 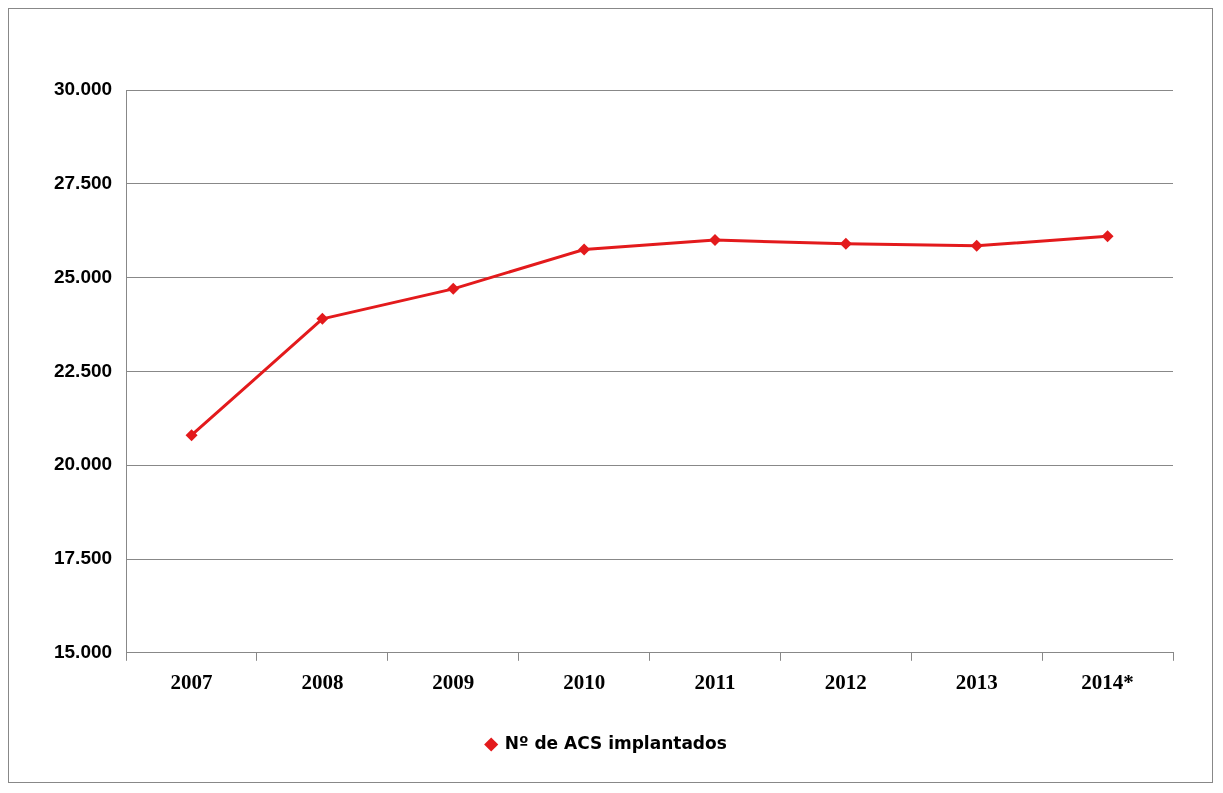 I want to click on x-tick-label: 2014*, so click(x=1107, y=681).